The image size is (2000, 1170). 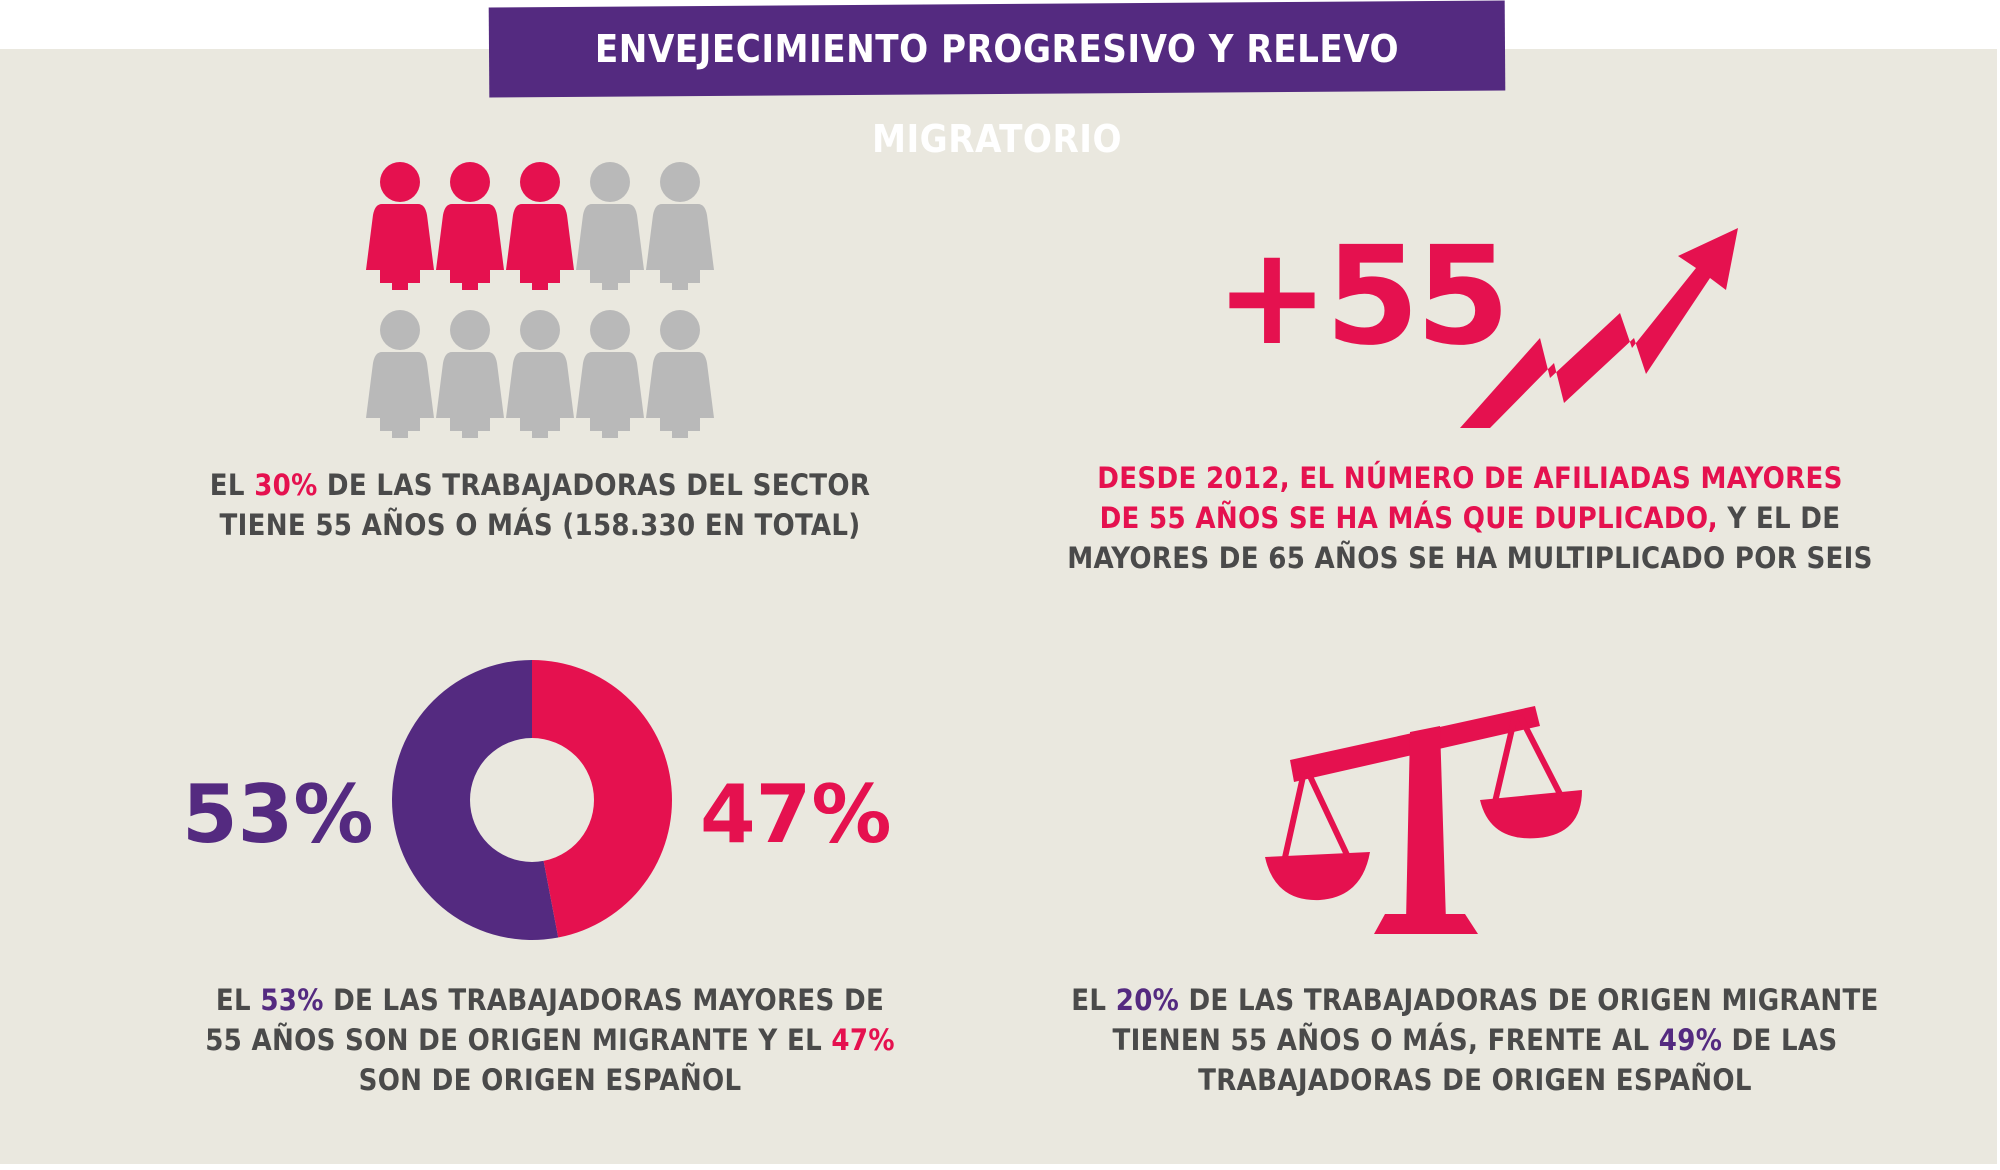 What do you see at coordinates (278, 814) in the screenshot?
I see `donut-label-migrant: 53%` at bounding box center [278, 814].